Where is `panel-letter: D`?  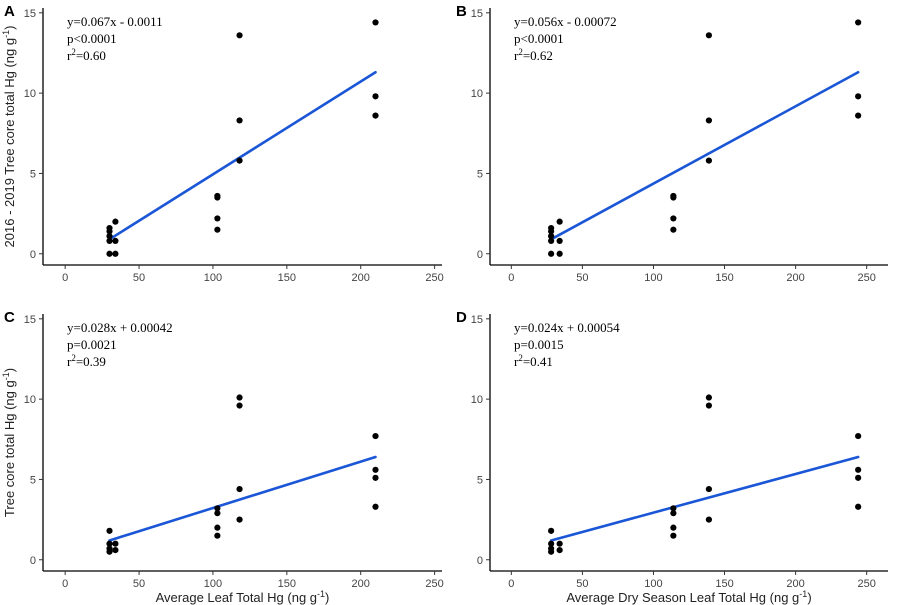 panel-letter: D is located at coordinates (461, 317).